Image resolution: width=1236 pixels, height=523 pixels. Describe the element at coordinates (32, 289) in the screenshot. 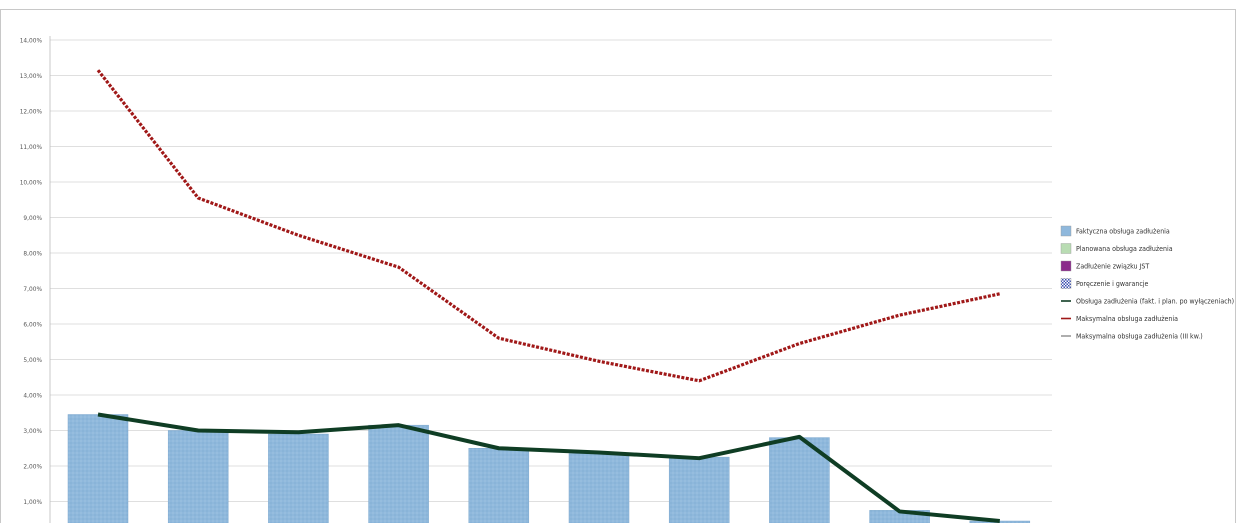

I see `y-tick-label: 7,00%` at that location.